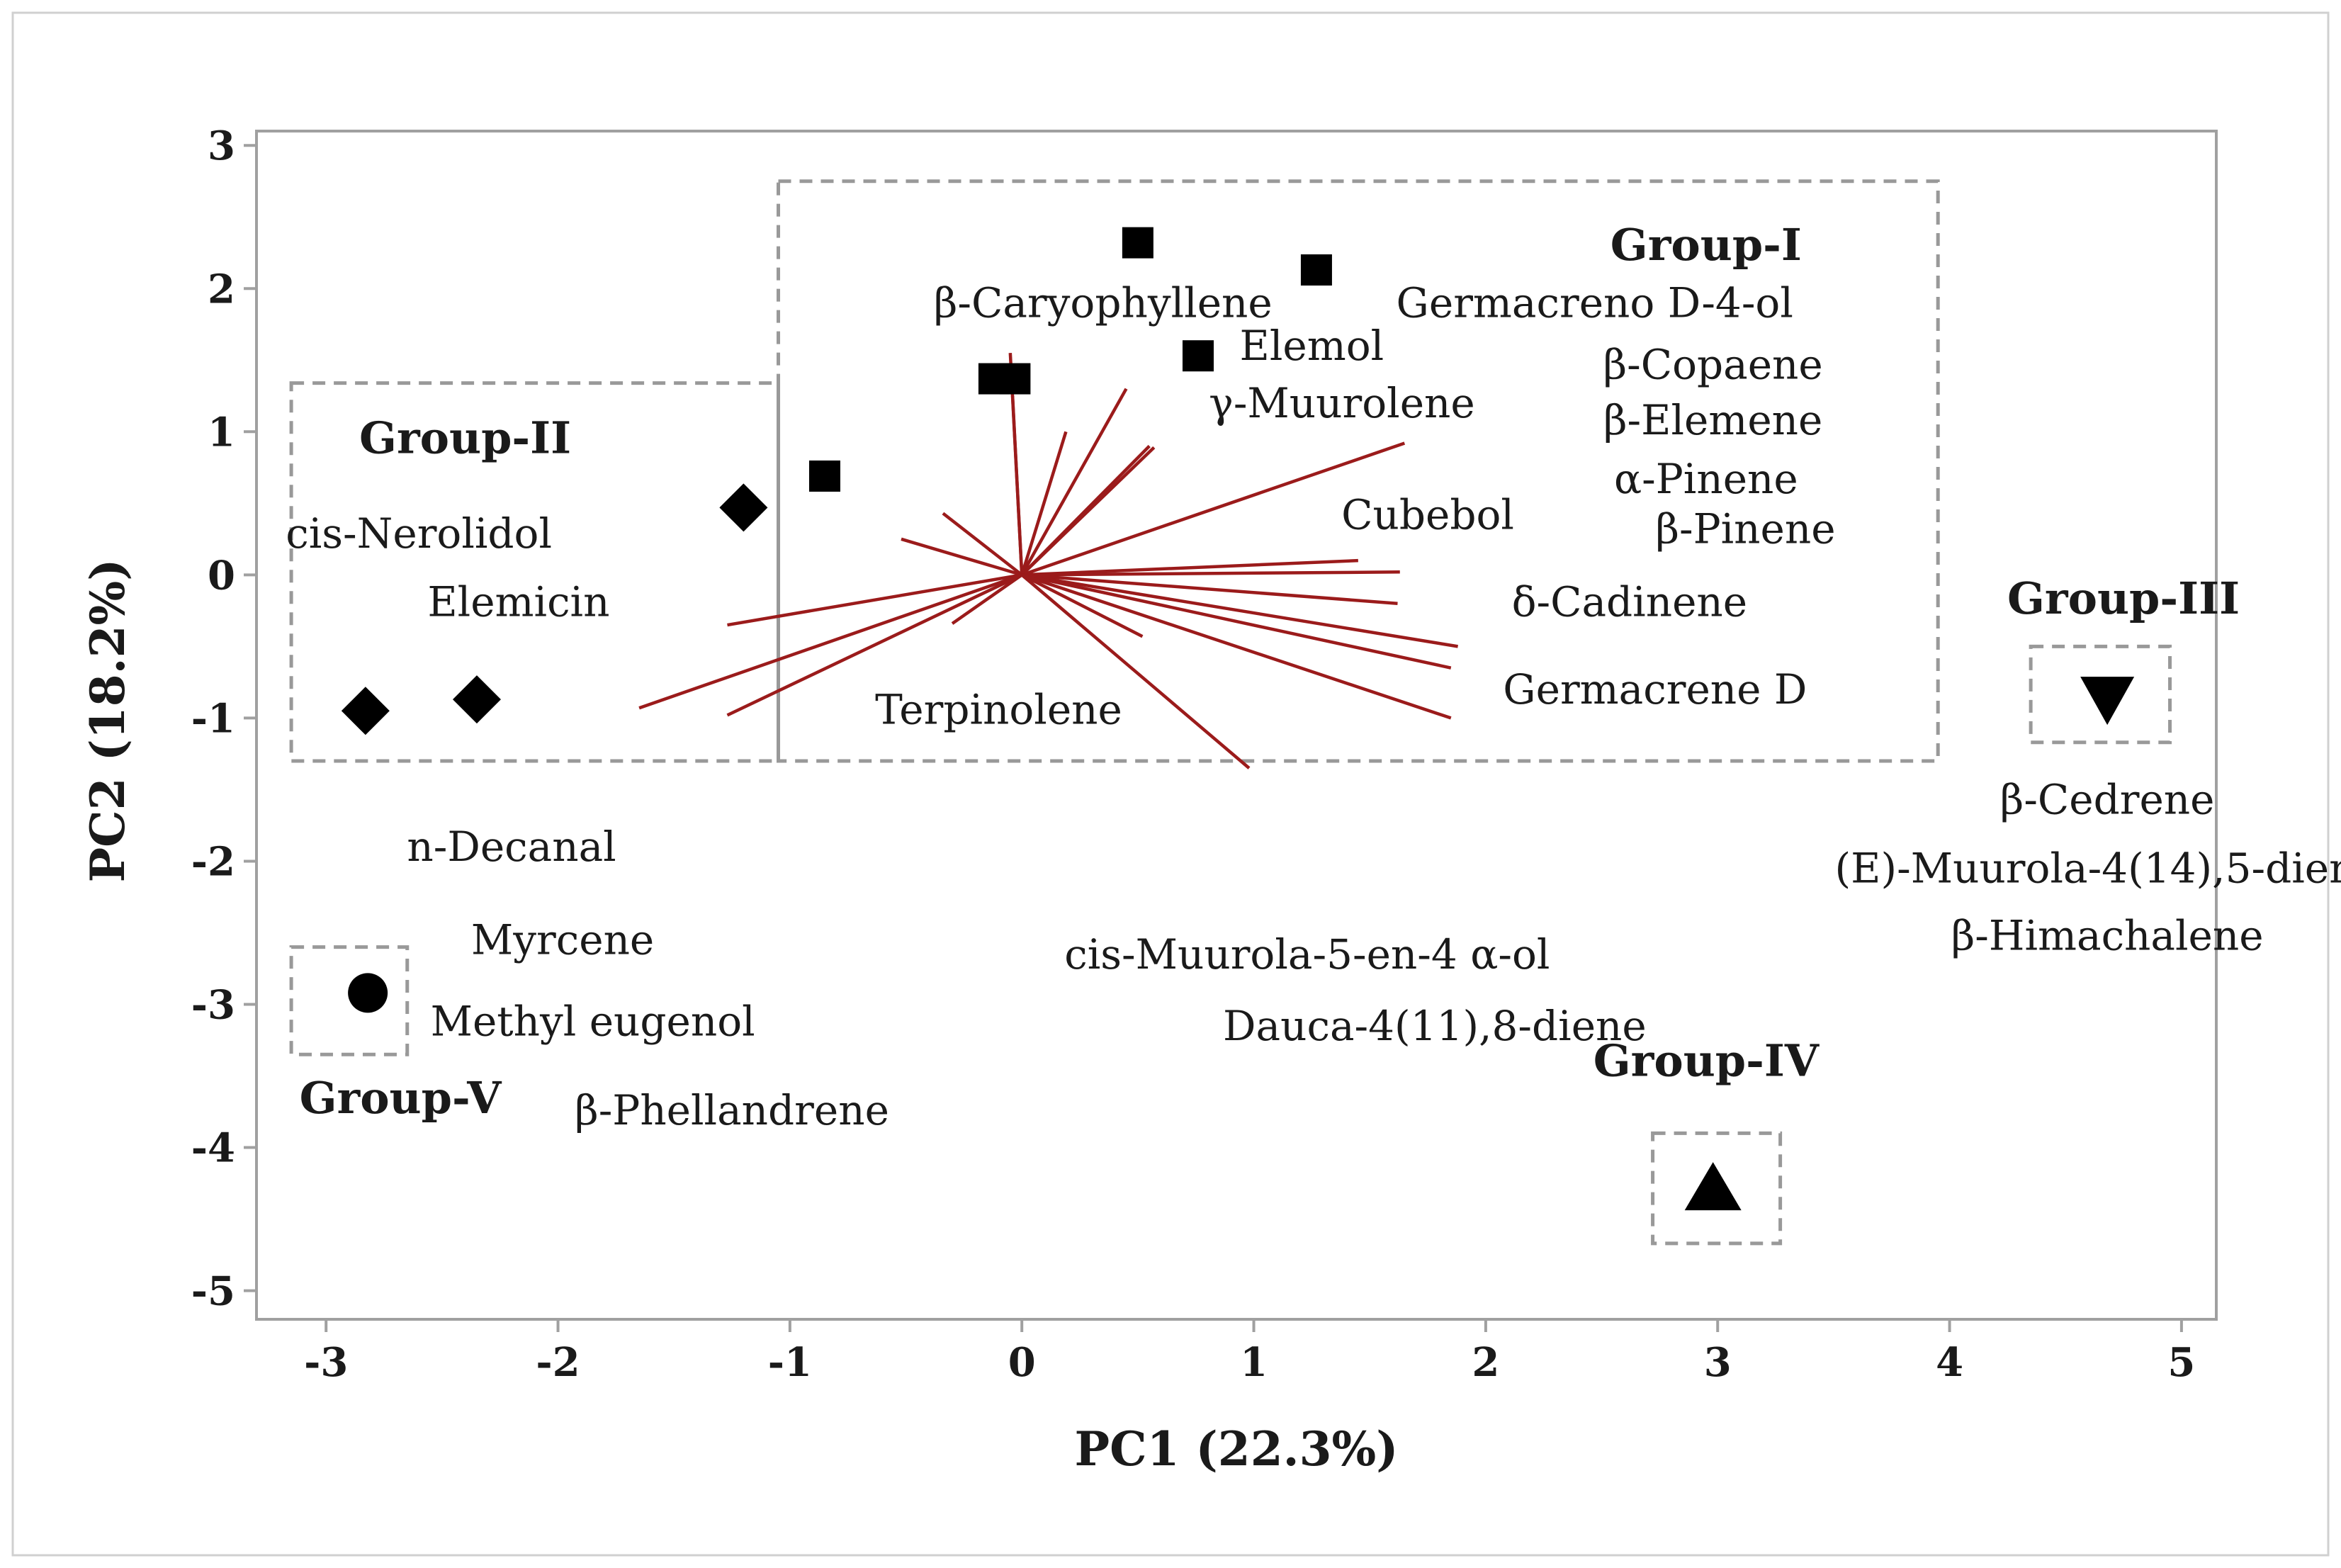 Image resolution: width=2341 pixels, height=1568 pixels. What do you see at coordinates (213, 1148) in the screenshot?
I see `y-tick-label: -4` at bounding box center [213, 1148].